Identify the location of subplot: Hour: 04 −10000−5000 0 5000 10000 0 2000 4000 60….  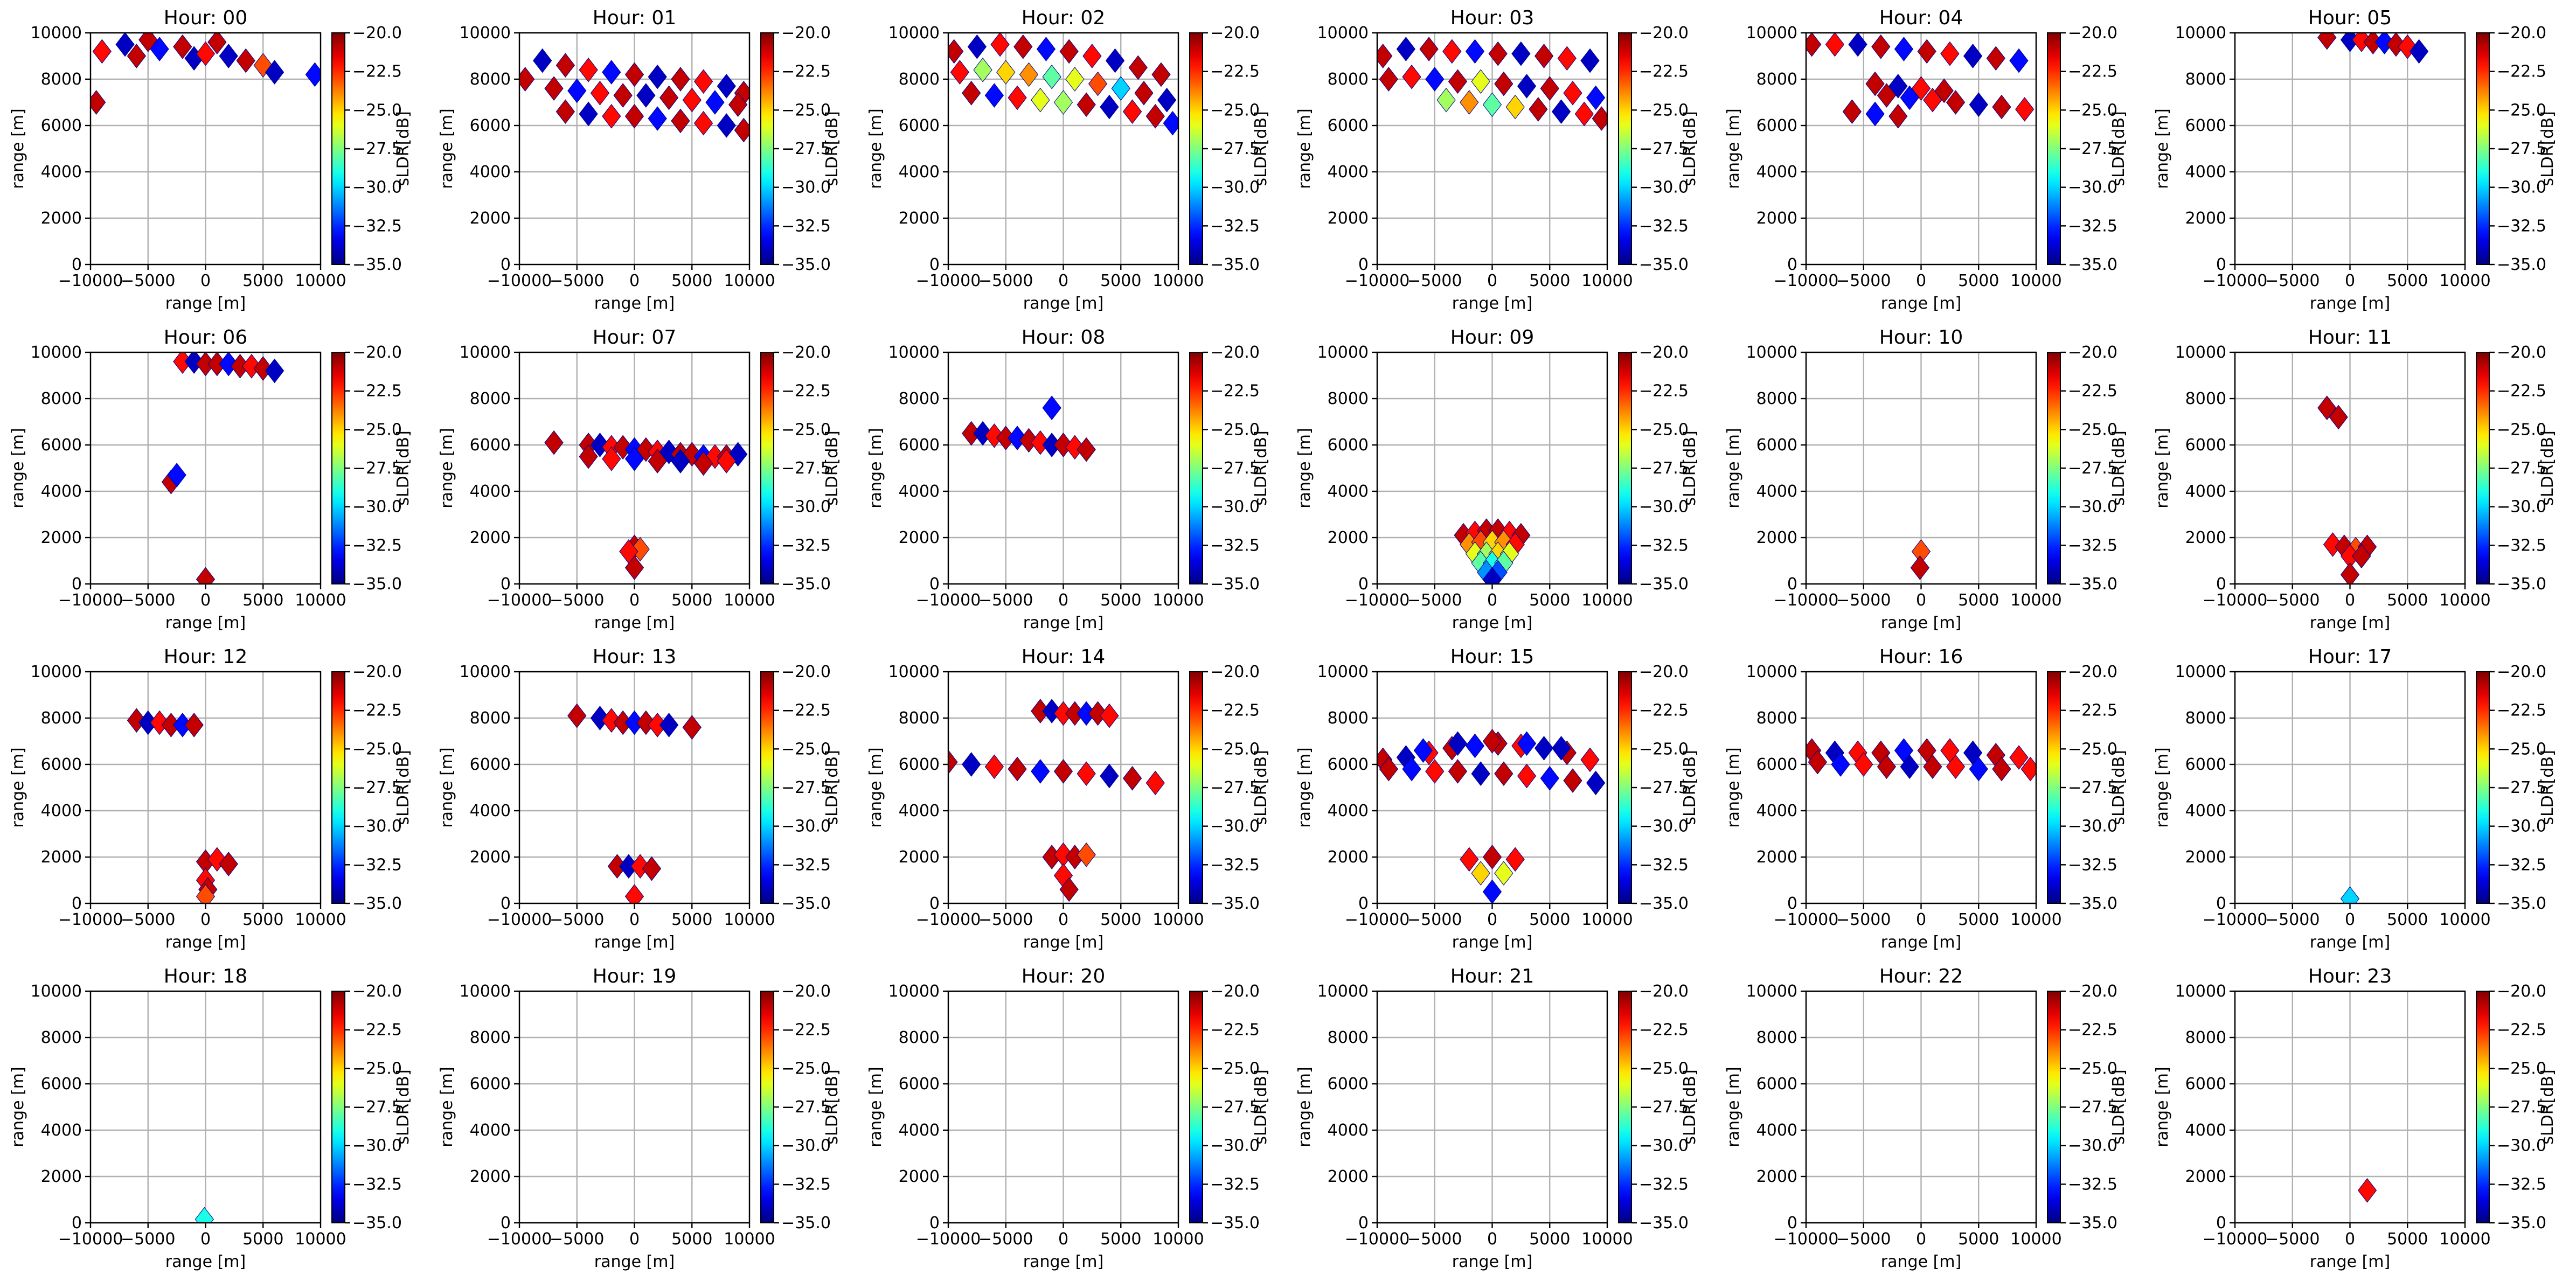
(1926, 160).